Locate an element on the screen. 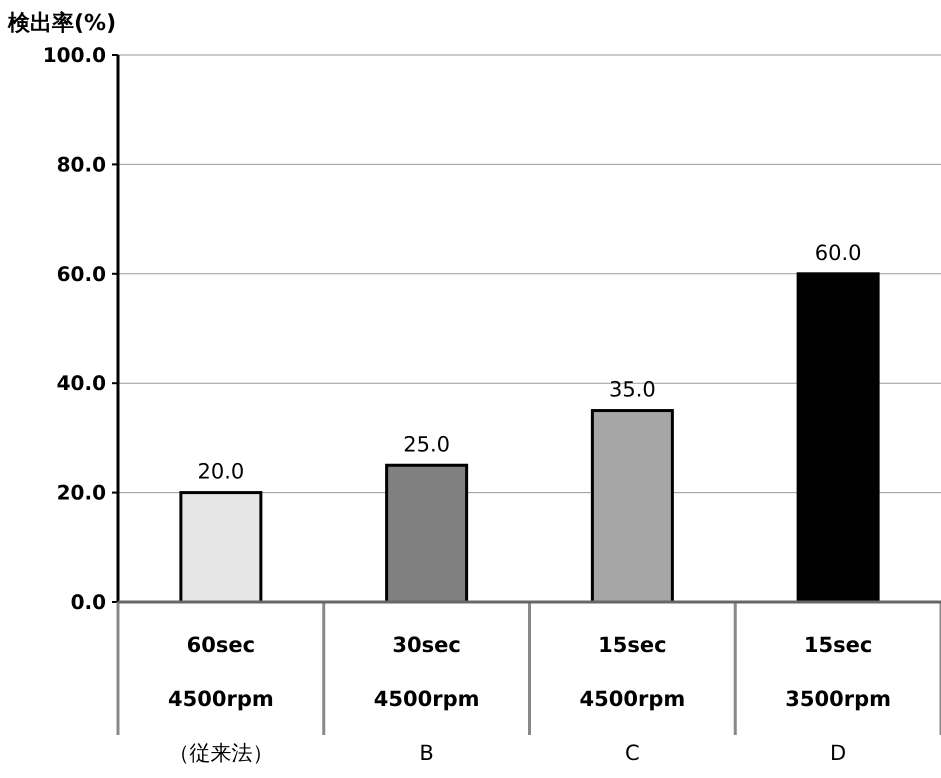 This screenshot has height=778, width=941. data-label: 35.0 is located at coordinates (632, 390).